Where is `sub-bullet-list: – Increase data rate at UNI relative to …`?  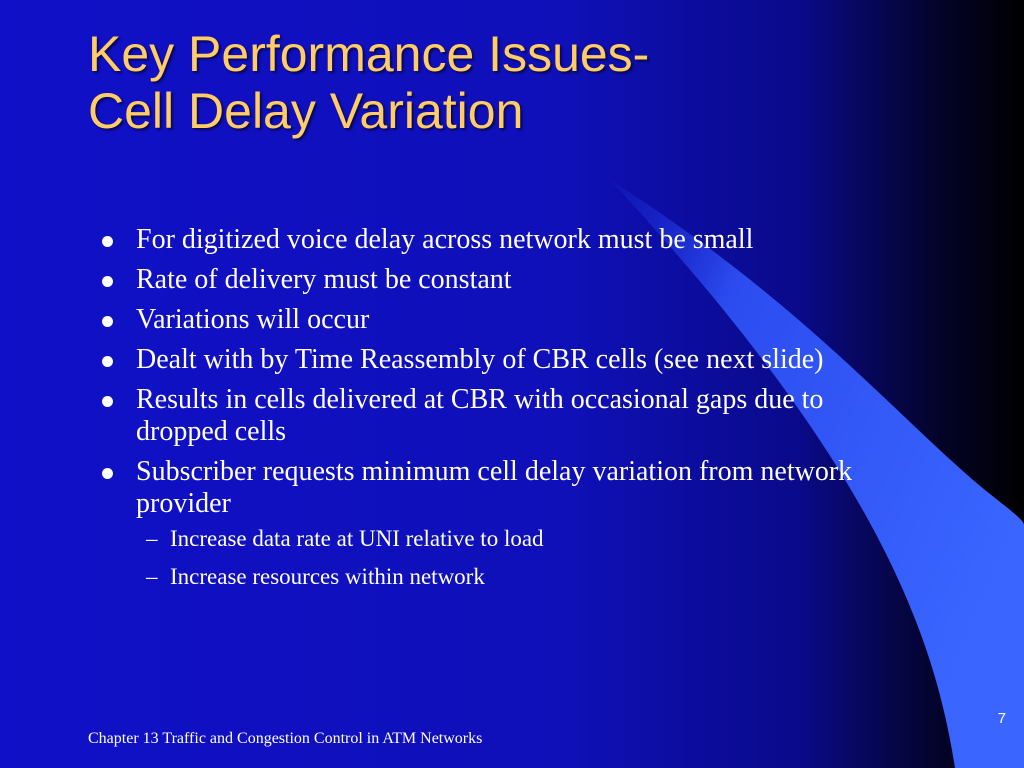
sub-bullet-list: – Increase data rate at UNI relative to … is located at coordinates (518, 558).